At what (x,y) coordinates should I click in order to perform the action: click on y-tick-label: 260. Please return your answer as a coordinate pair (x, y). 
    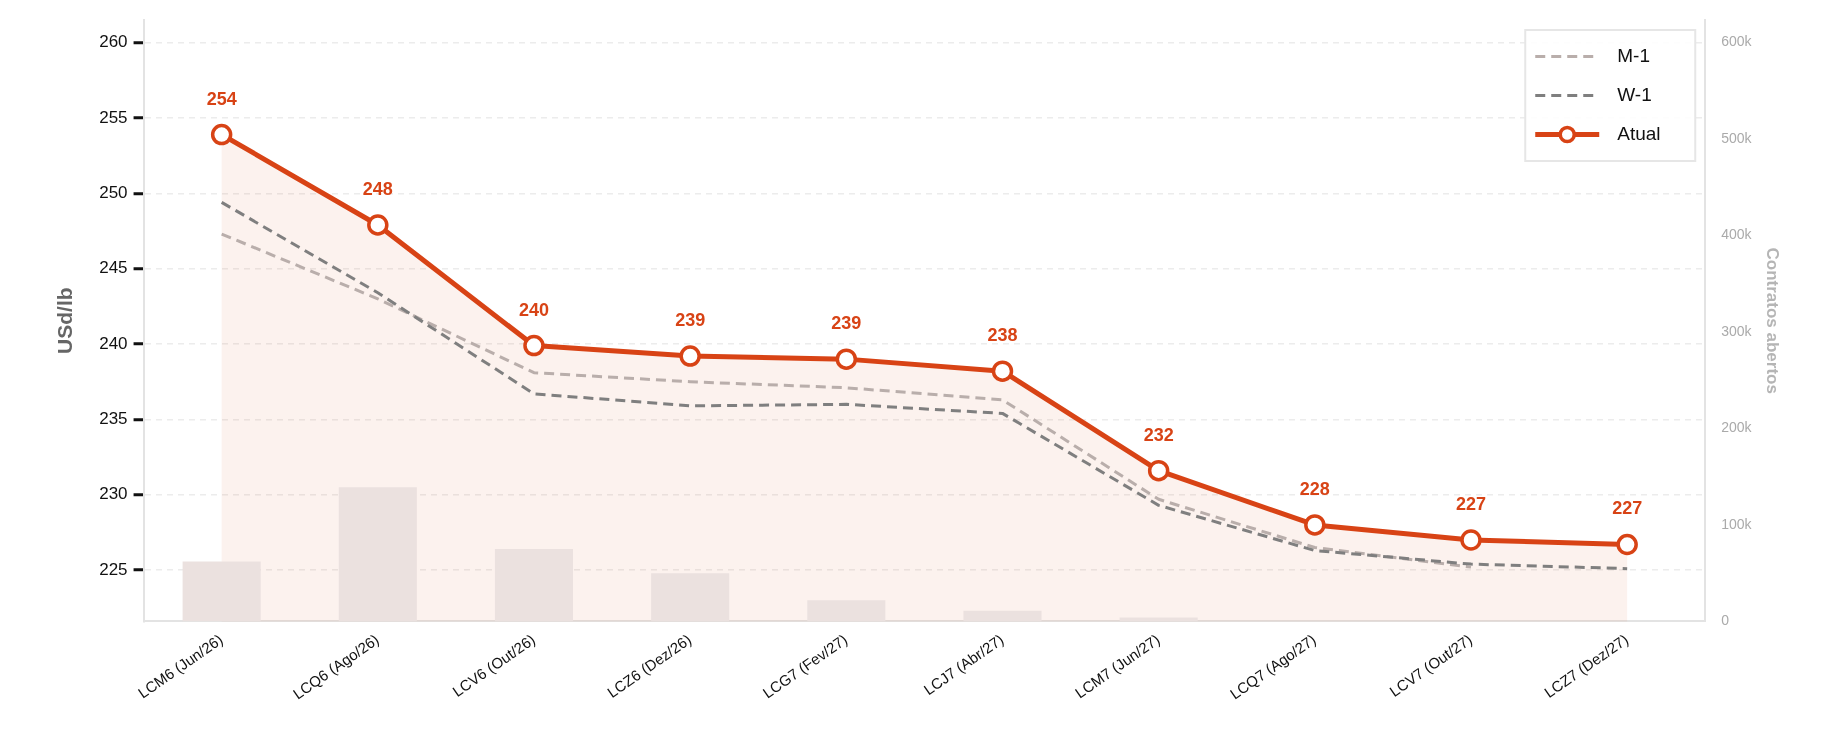
    Looking at the image, I should click on (113, 42).